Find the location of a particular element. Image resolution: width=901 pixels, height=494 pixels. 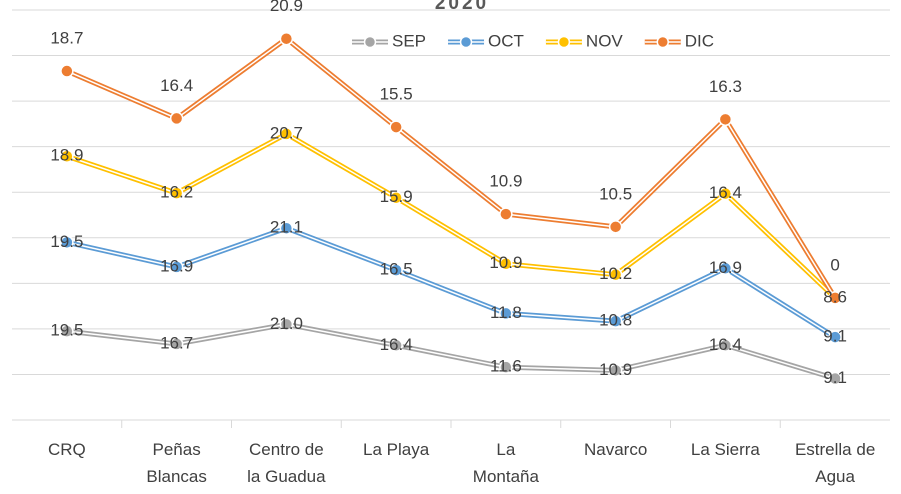

series-line-inner is located at coordinates (451, 351).